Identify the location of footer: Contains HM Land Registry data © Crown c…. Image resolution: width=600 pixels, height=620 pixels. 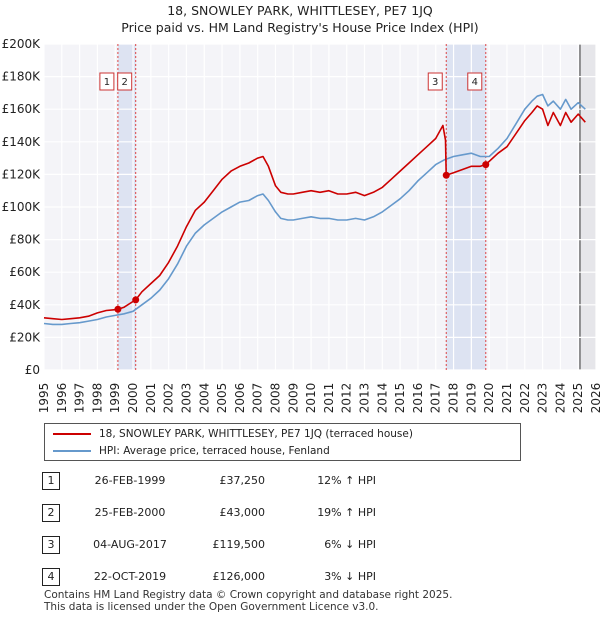
(248, 601).